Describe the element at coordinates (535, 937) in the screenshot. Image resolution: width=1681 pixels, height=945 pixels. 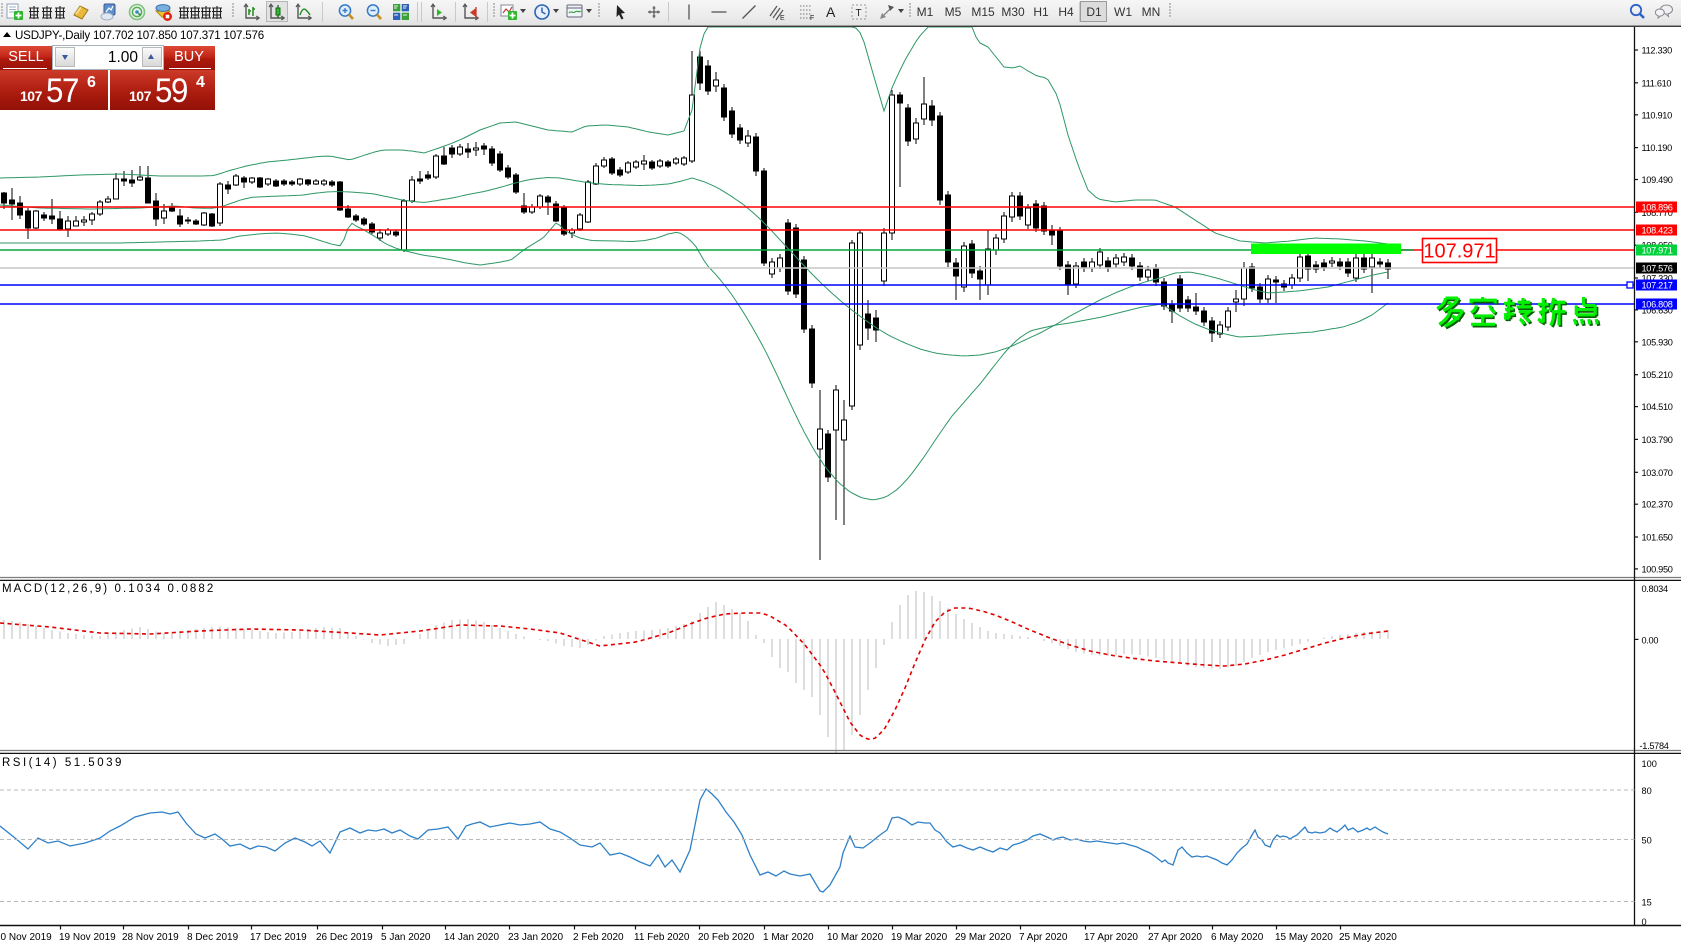
I see `svg-text: 23 Jan 2020` at that location.